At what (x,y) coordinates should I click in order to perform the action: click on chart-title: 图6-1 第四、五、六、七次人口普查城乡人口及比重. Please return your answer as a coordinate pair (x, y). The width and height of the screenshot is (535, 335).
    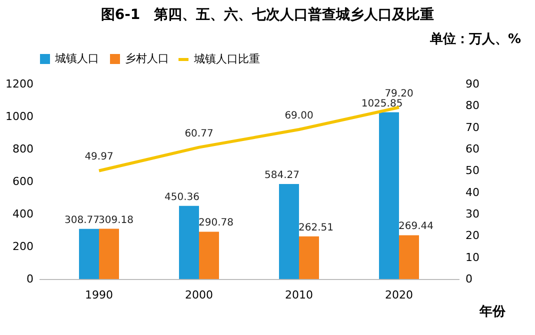
    Looking at the image, I should click on (268, 15).